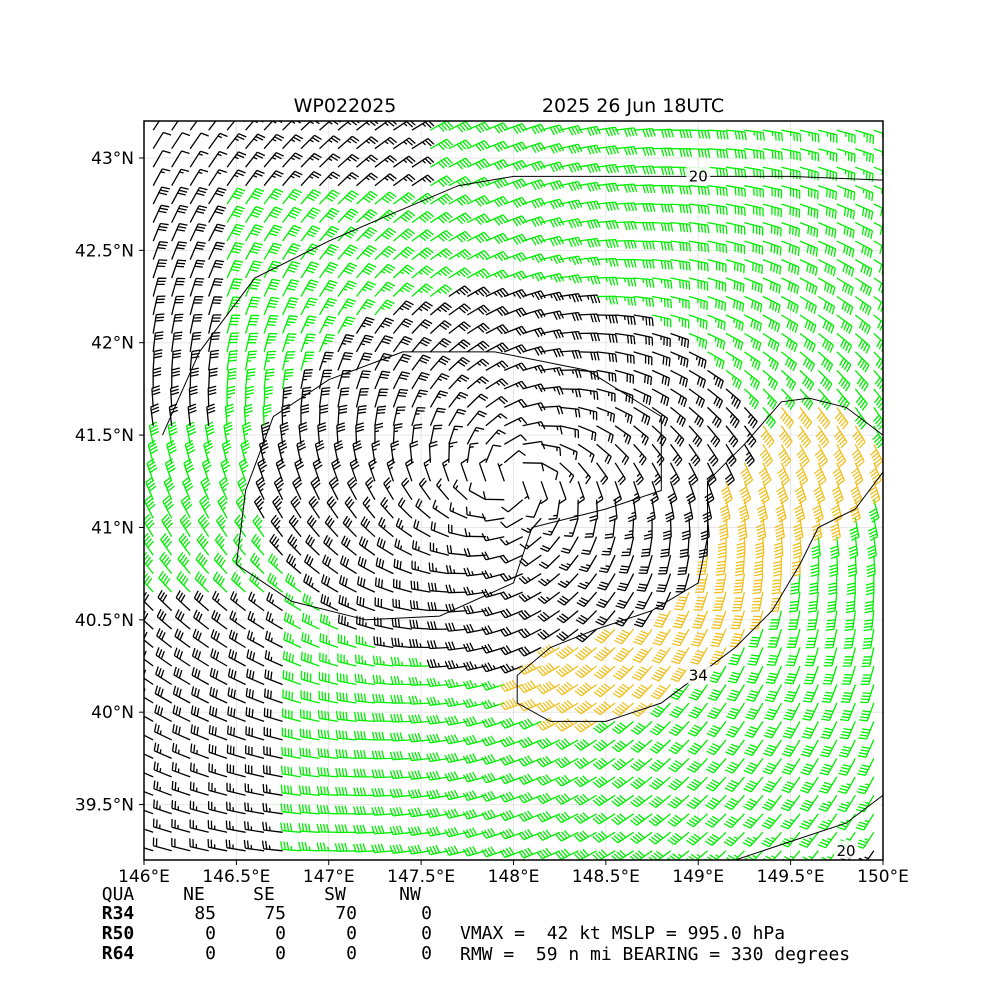 This screenshot has height=1000, width=1000. Describe the element at coordinates (144, 877) in the screenshot. I see `x-tick-label: 146°E` at that location.